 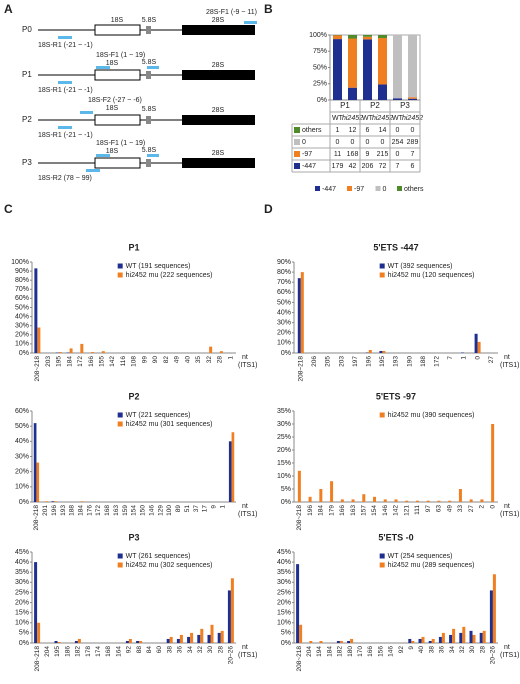 I want to click on x-tick-label: 172, so click(x=437, y=361).